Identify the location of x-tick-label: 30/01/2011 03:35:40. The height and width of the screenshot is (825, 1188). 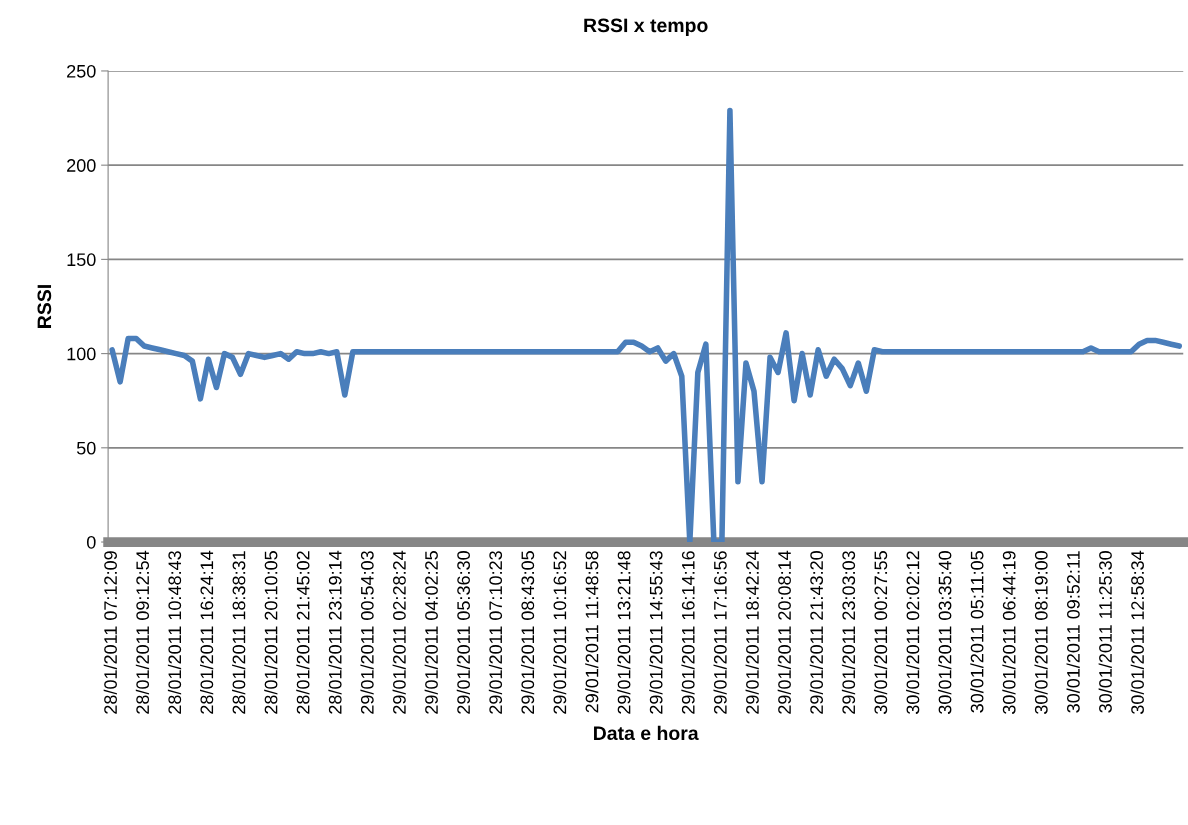
(945, 632).